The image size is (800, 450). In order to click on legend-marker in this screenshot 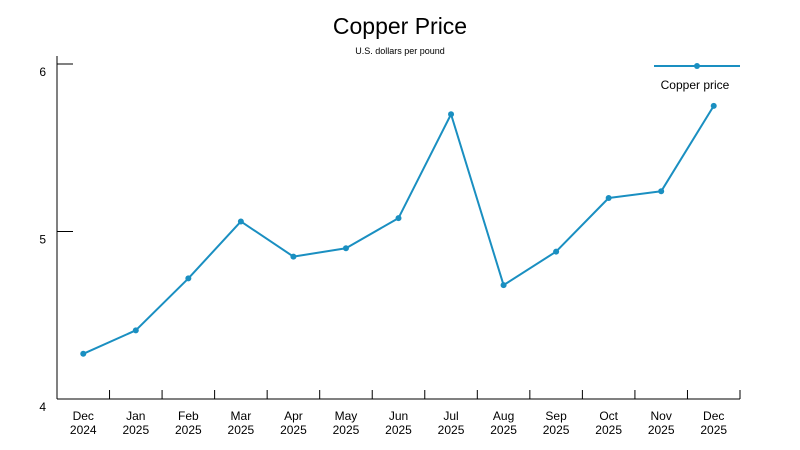, I will do `click(697, 66)`.